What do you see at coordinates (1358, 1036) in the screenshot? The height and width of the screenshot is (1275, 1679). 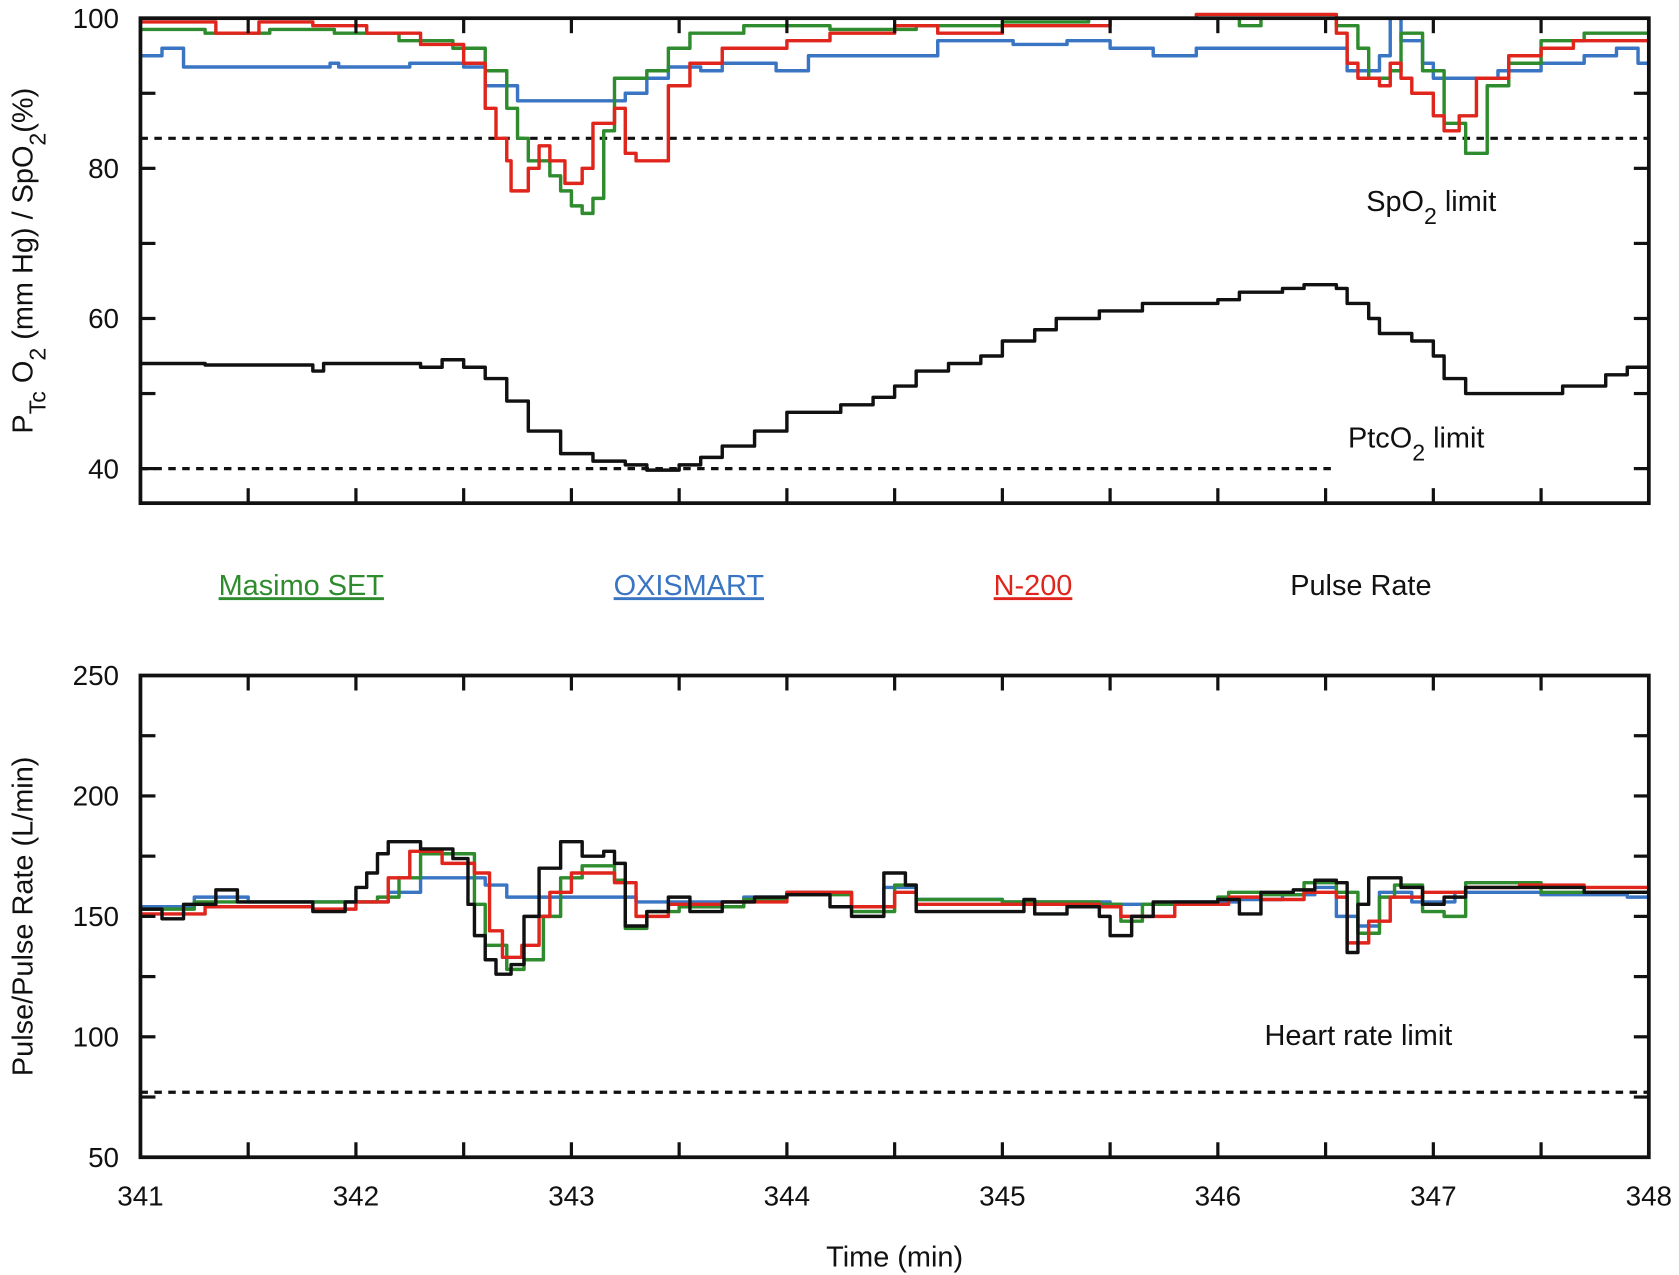 I see `limit-label-0: Heart rate limit` at bounding box center [1358, 1036].